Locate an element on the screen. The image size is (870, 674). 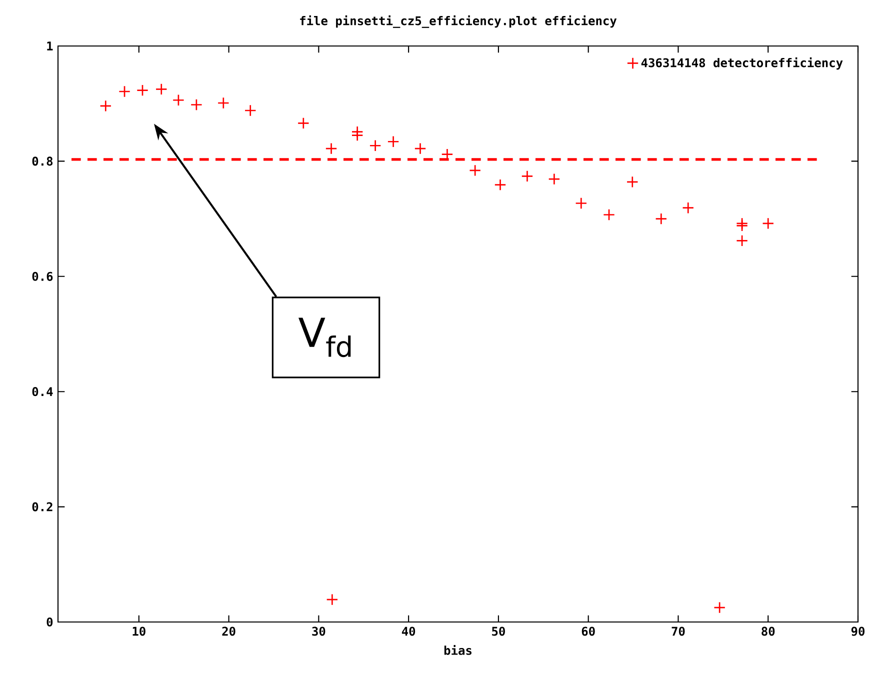
y-tick-label: 0 is located at coordinates (49, 622).